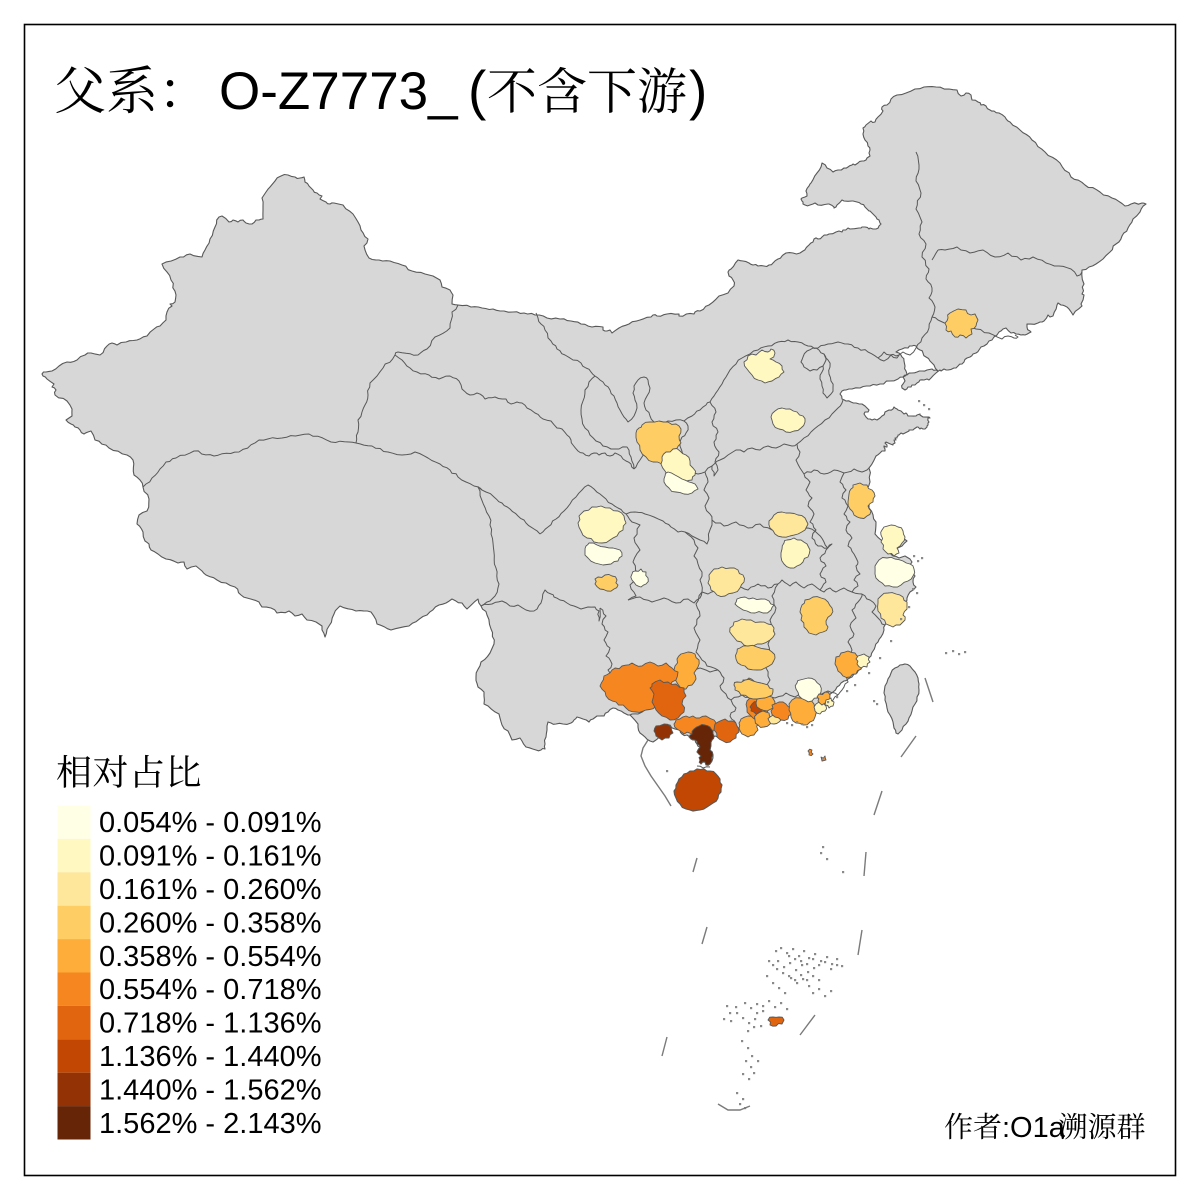 The image size is (1200, 1200). Describe the element at coordinates (339, 91) in the screenshot. I see `svg-text: O-Z7773_` at that location.